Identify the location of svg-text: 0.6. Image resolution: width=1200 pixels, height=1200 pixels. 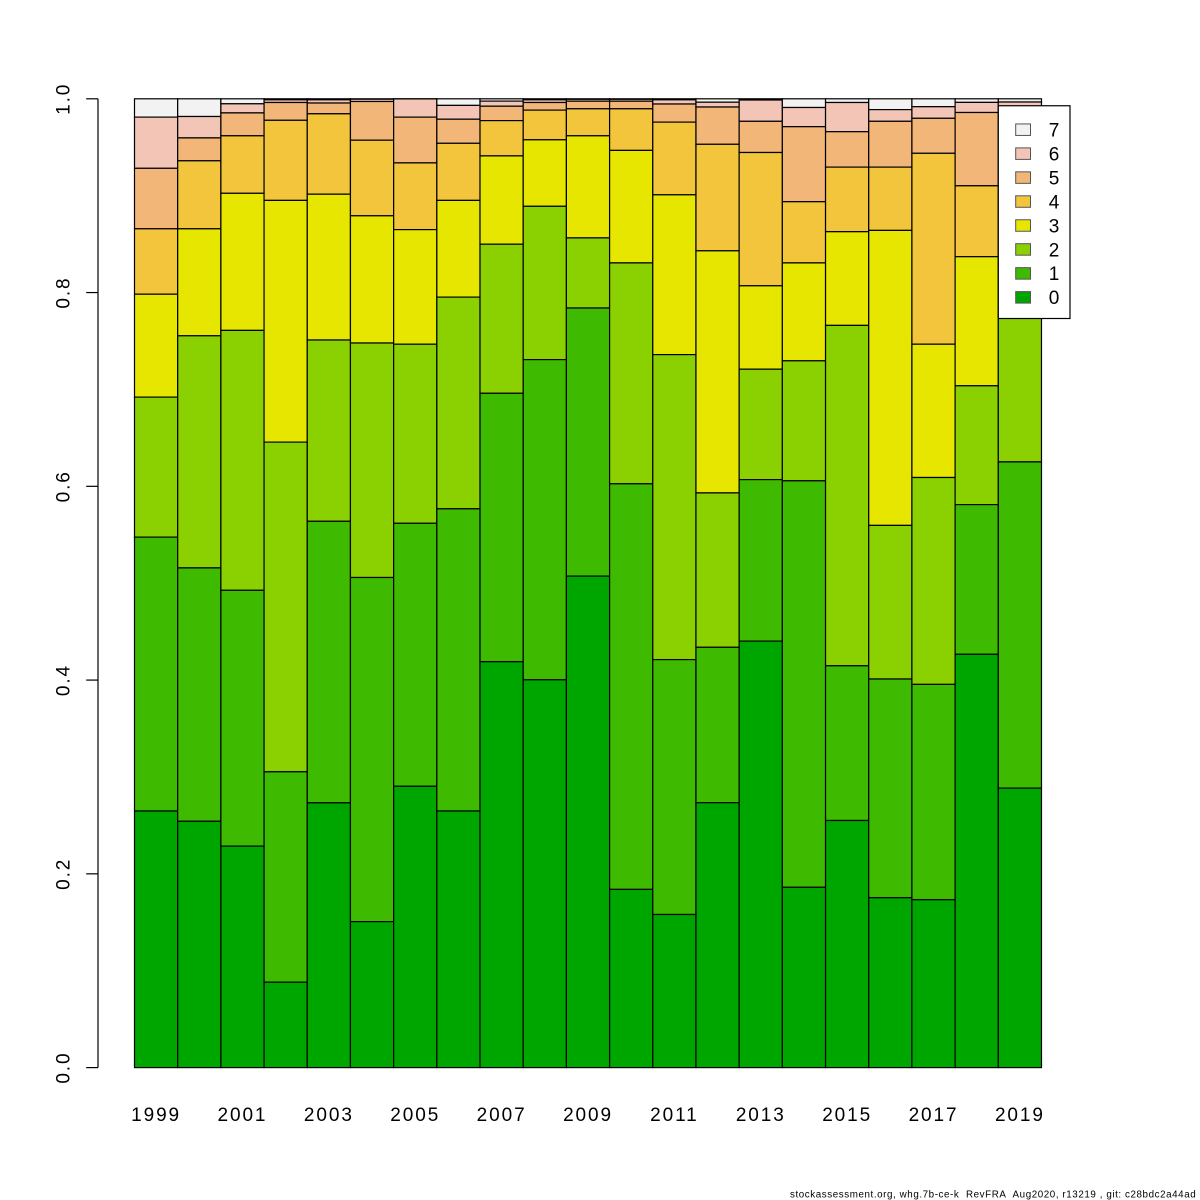
(64, 486).